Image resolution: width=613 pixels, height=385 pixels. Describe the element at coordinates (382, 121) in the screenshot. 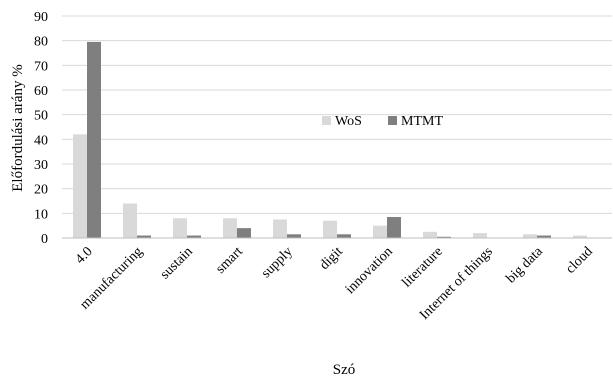

I see `legend: WoS MTMT` at that location.